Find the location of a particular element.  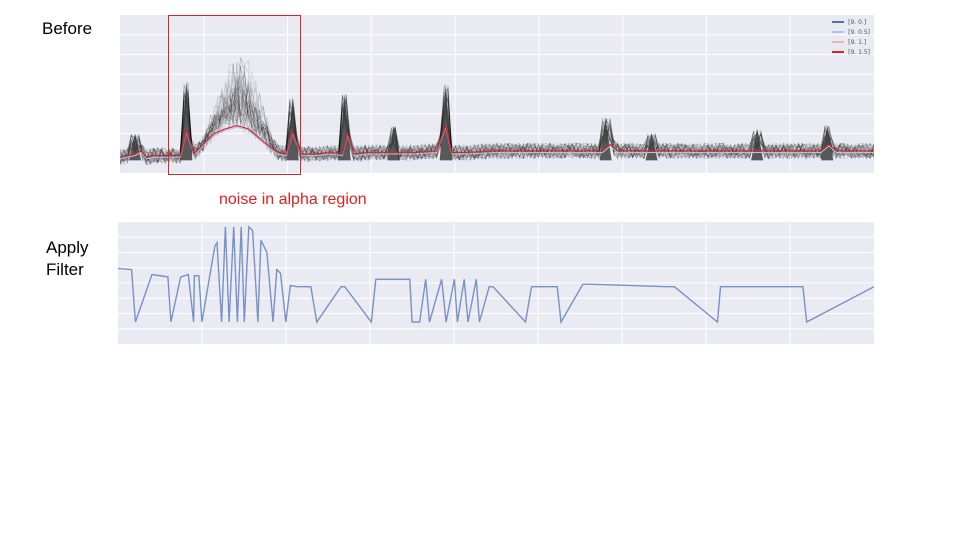

legend: [9. 0.] [9. 0.5] [9. 1.] [9. 1.5] is located at coordinates (851, 37).